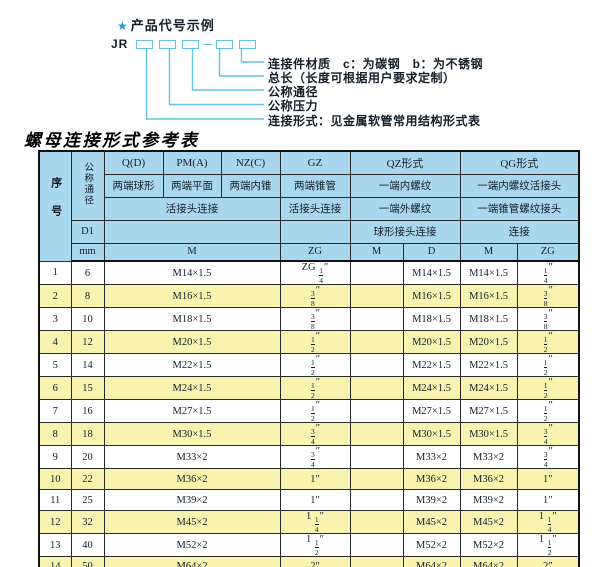  I want to click on cell-dn: 50, so click(87, 561).